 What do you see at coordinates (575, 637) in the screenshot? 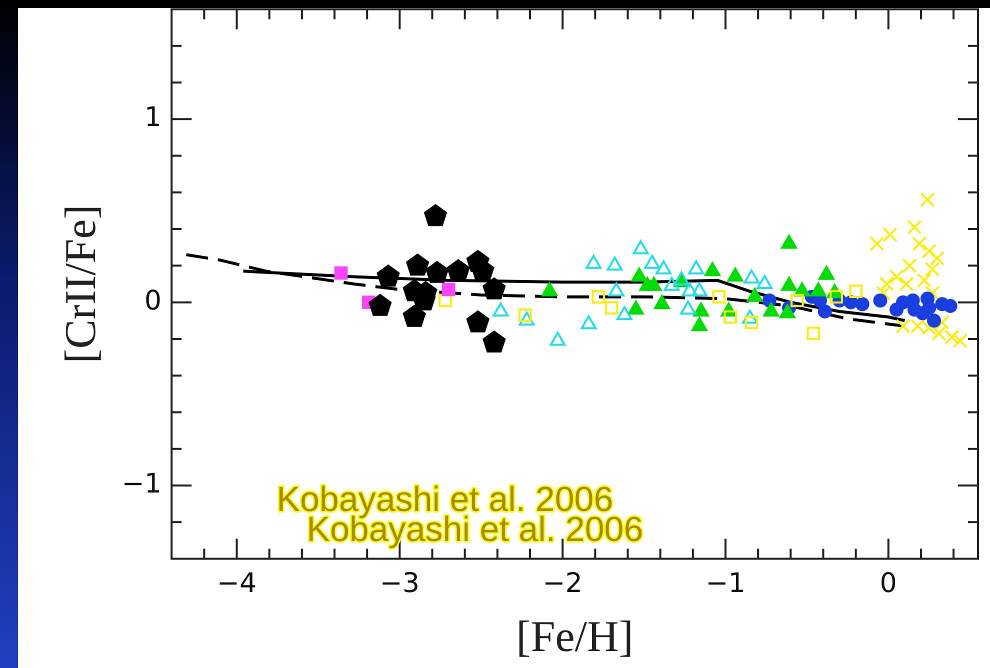
I see `x-axis-title: [Fe/H]` at bounding box center [575, 637].